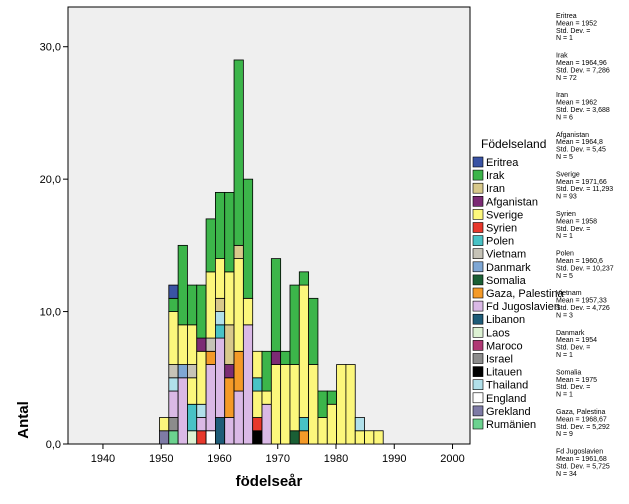 This screenshot has height=504, width=629. I want to click on stat-line-6-3: N = 5, so click(564, 276).